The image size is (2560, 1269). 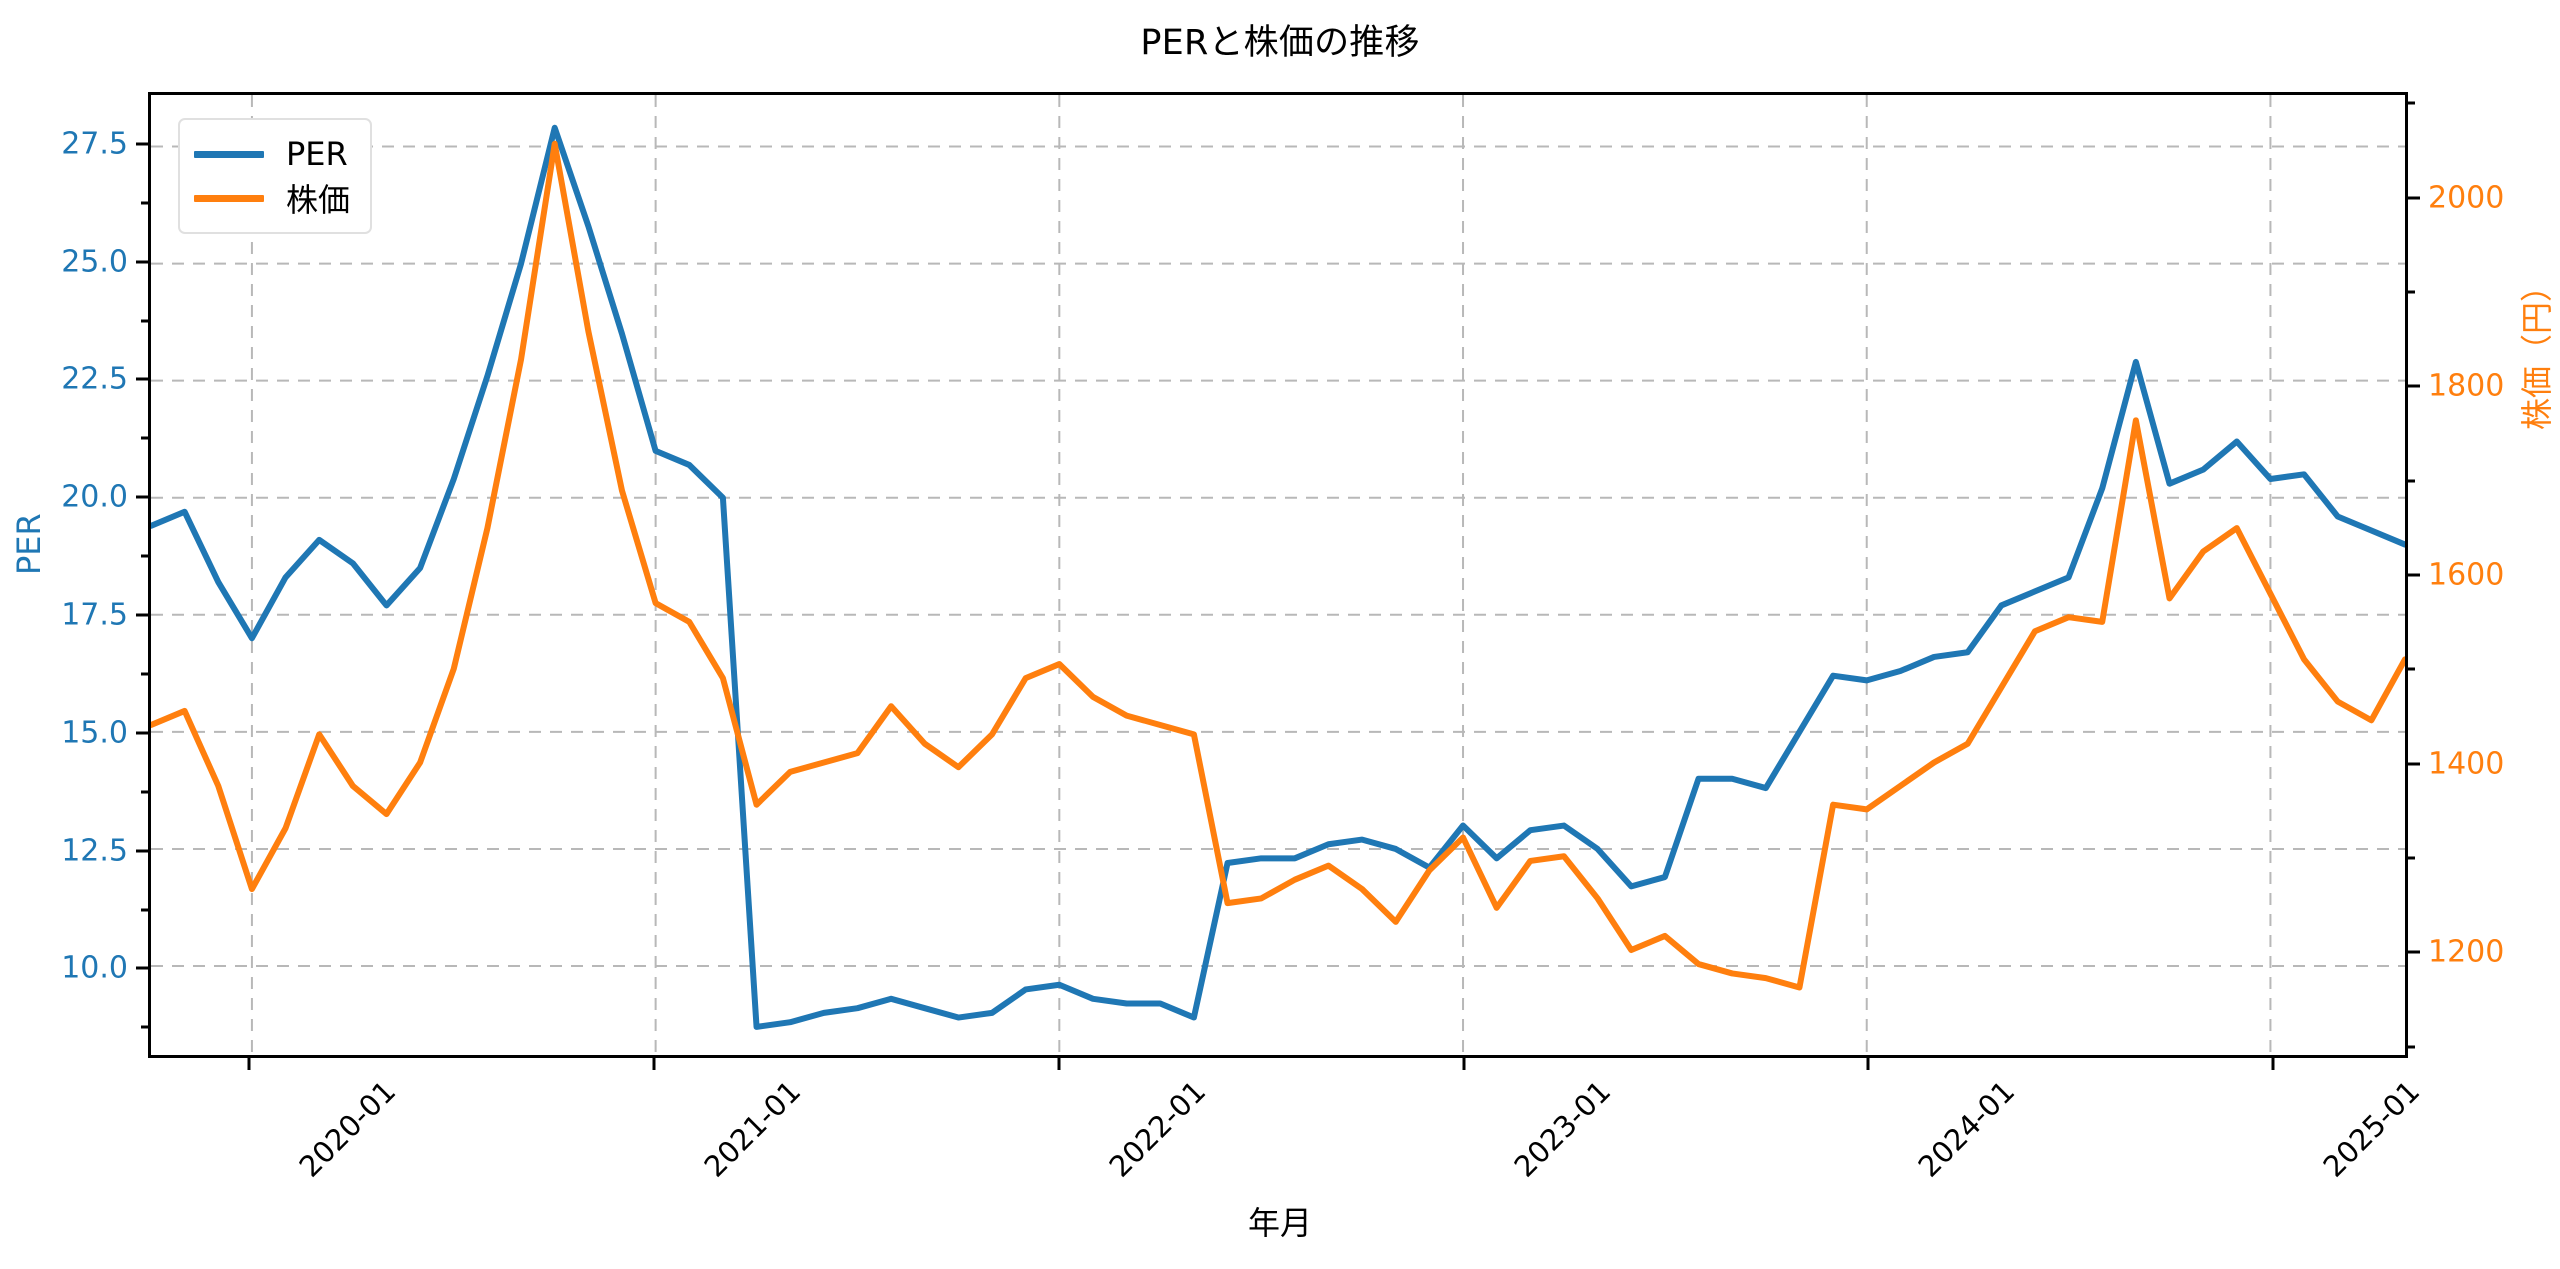 What do you see at coordinates (94, 733) in the screenshot?
I see `y-axis-left-tick-label: 15.0` at bounding box center [94, 733].